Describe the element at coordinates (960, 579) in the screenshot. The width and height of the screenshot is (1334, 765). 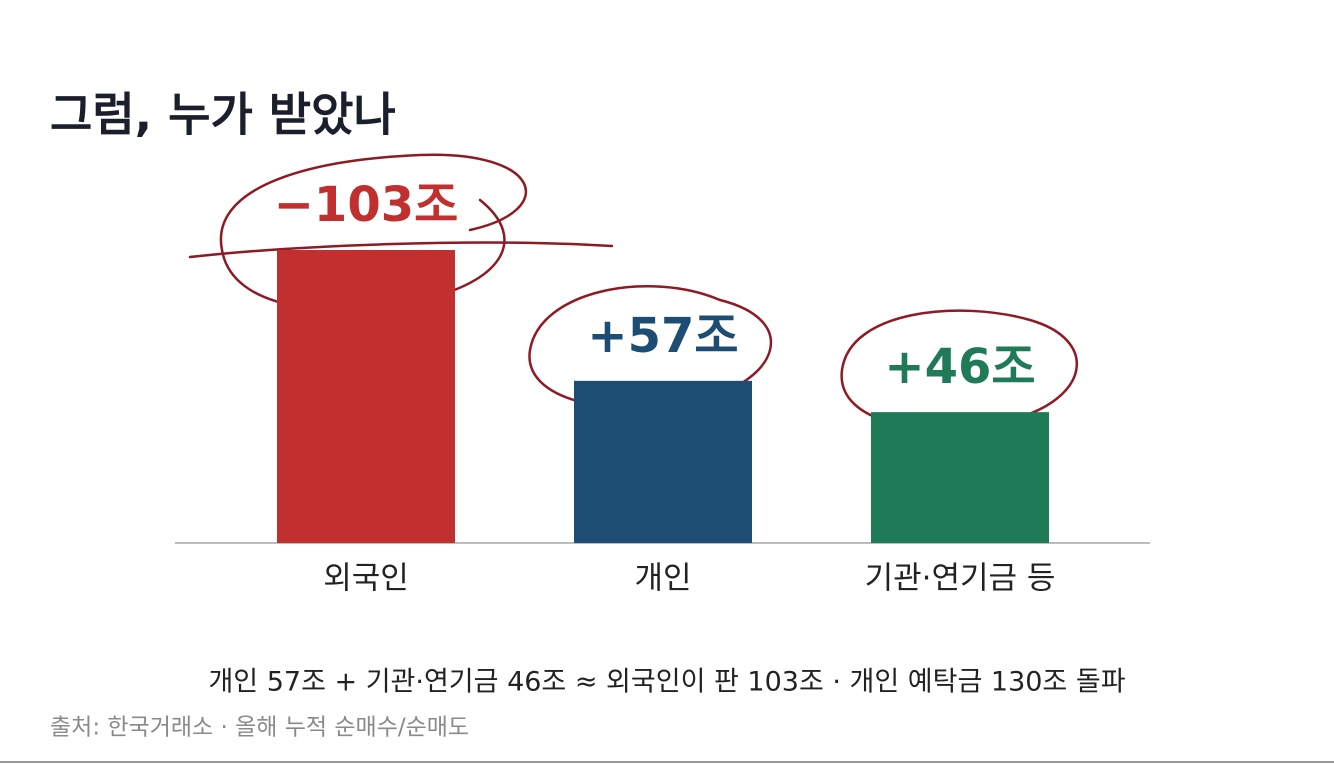
I see `x-tick-label: 기관·연기금 등` at that location.